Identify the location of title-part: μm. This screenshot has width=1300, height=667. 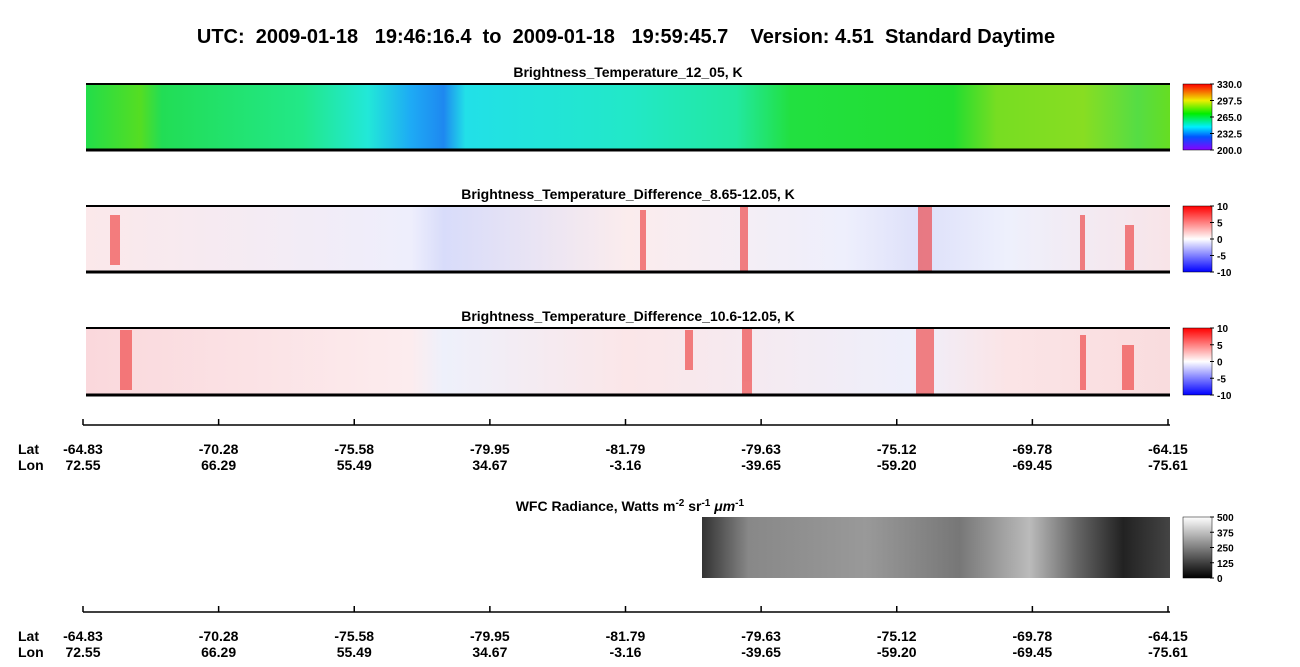
(722, 506).